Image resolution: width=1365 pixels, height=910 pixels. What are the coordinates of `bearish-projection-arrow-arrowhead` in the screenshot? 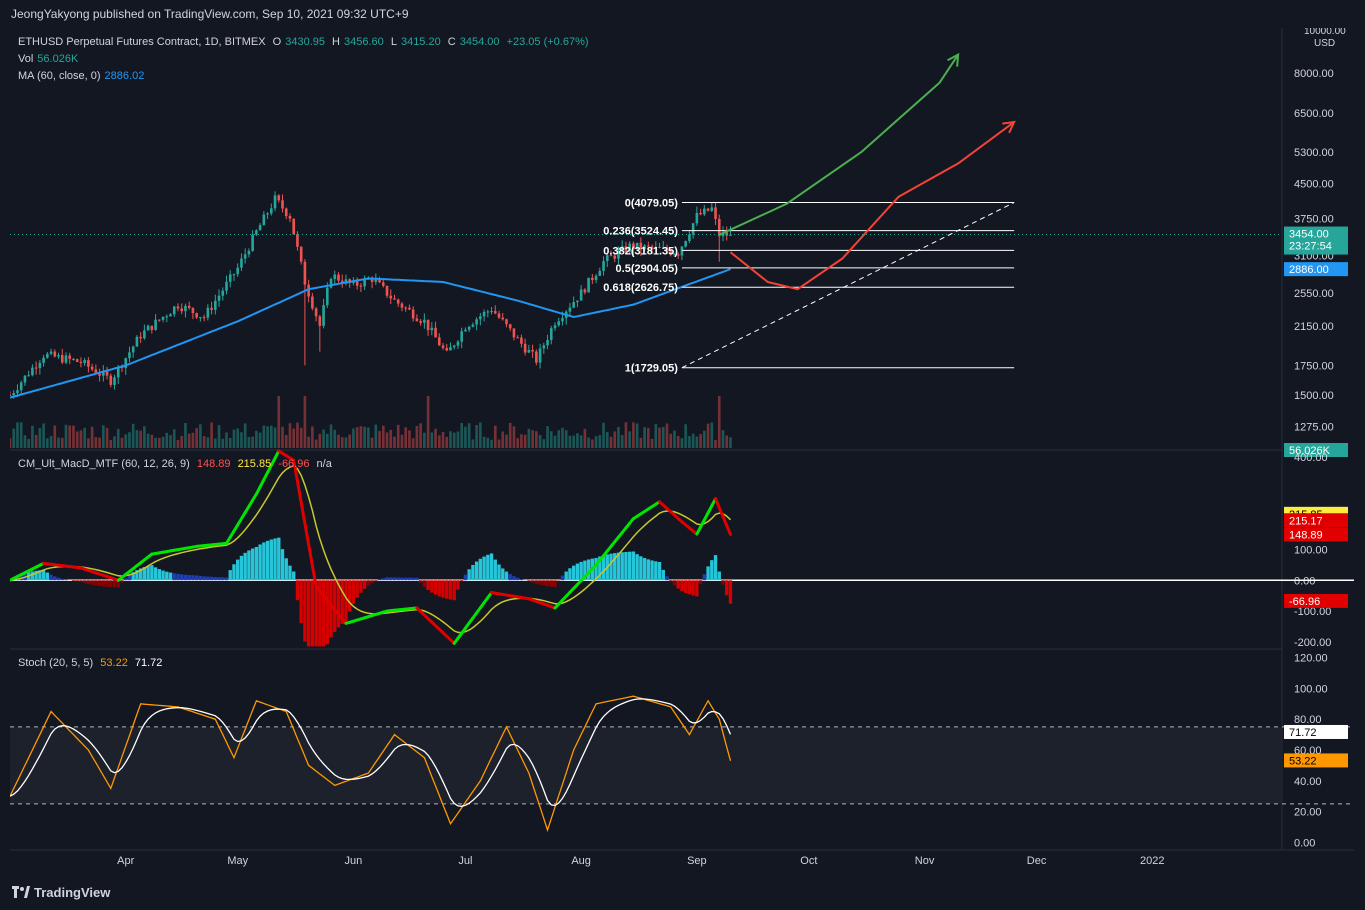 It's located at (1009, 127).